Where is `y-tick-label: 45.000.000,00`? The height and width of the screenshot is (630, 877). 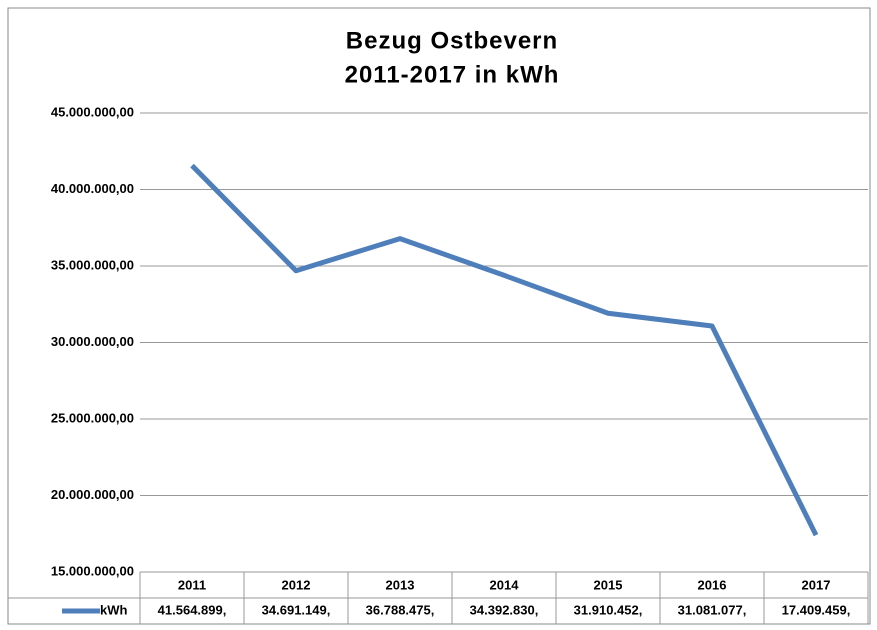
y-tick-label: 45.000.000,00 is located at coordinates (92, 111).